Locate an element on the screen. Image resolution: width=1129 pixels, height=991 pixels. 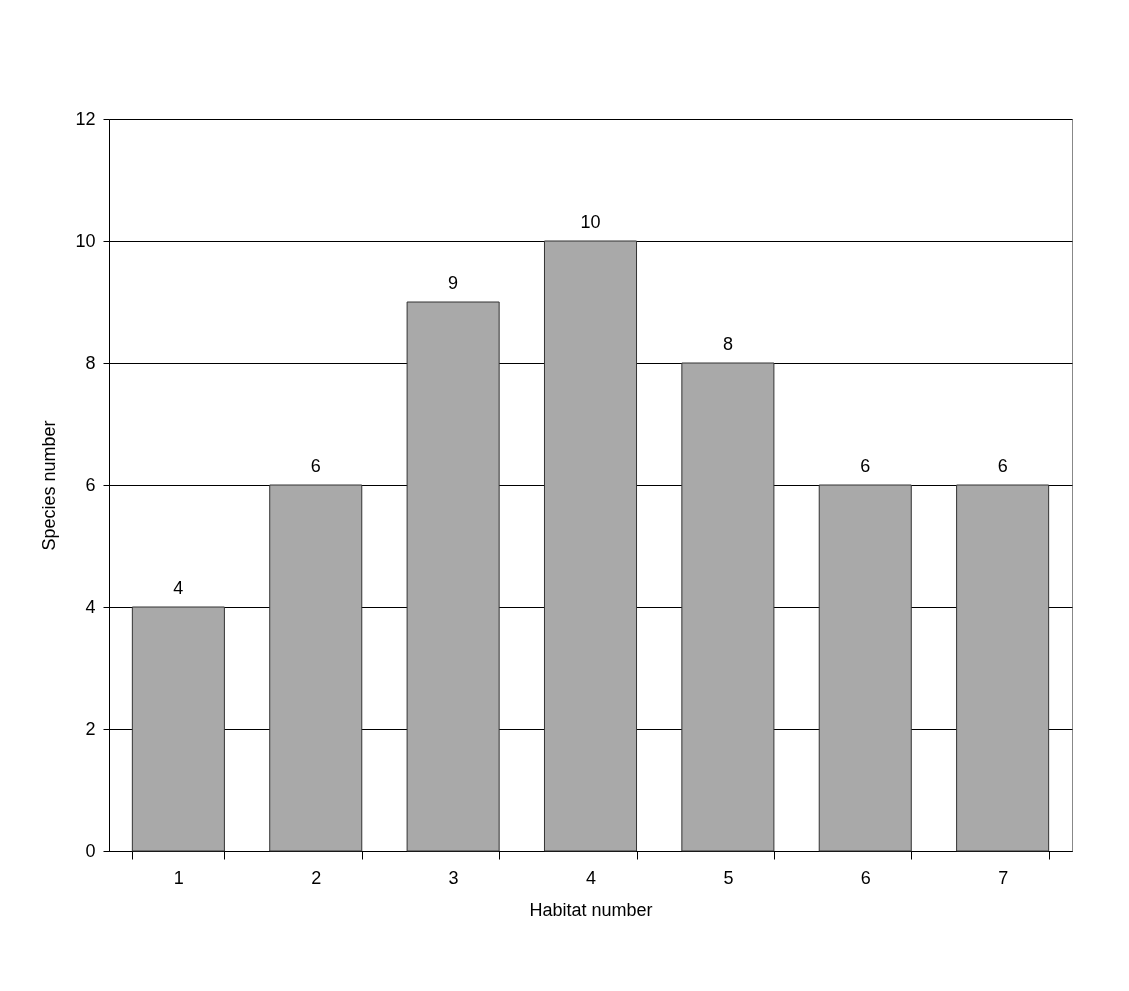
y-tick-label: 10 is located at coordinates (85, 240).